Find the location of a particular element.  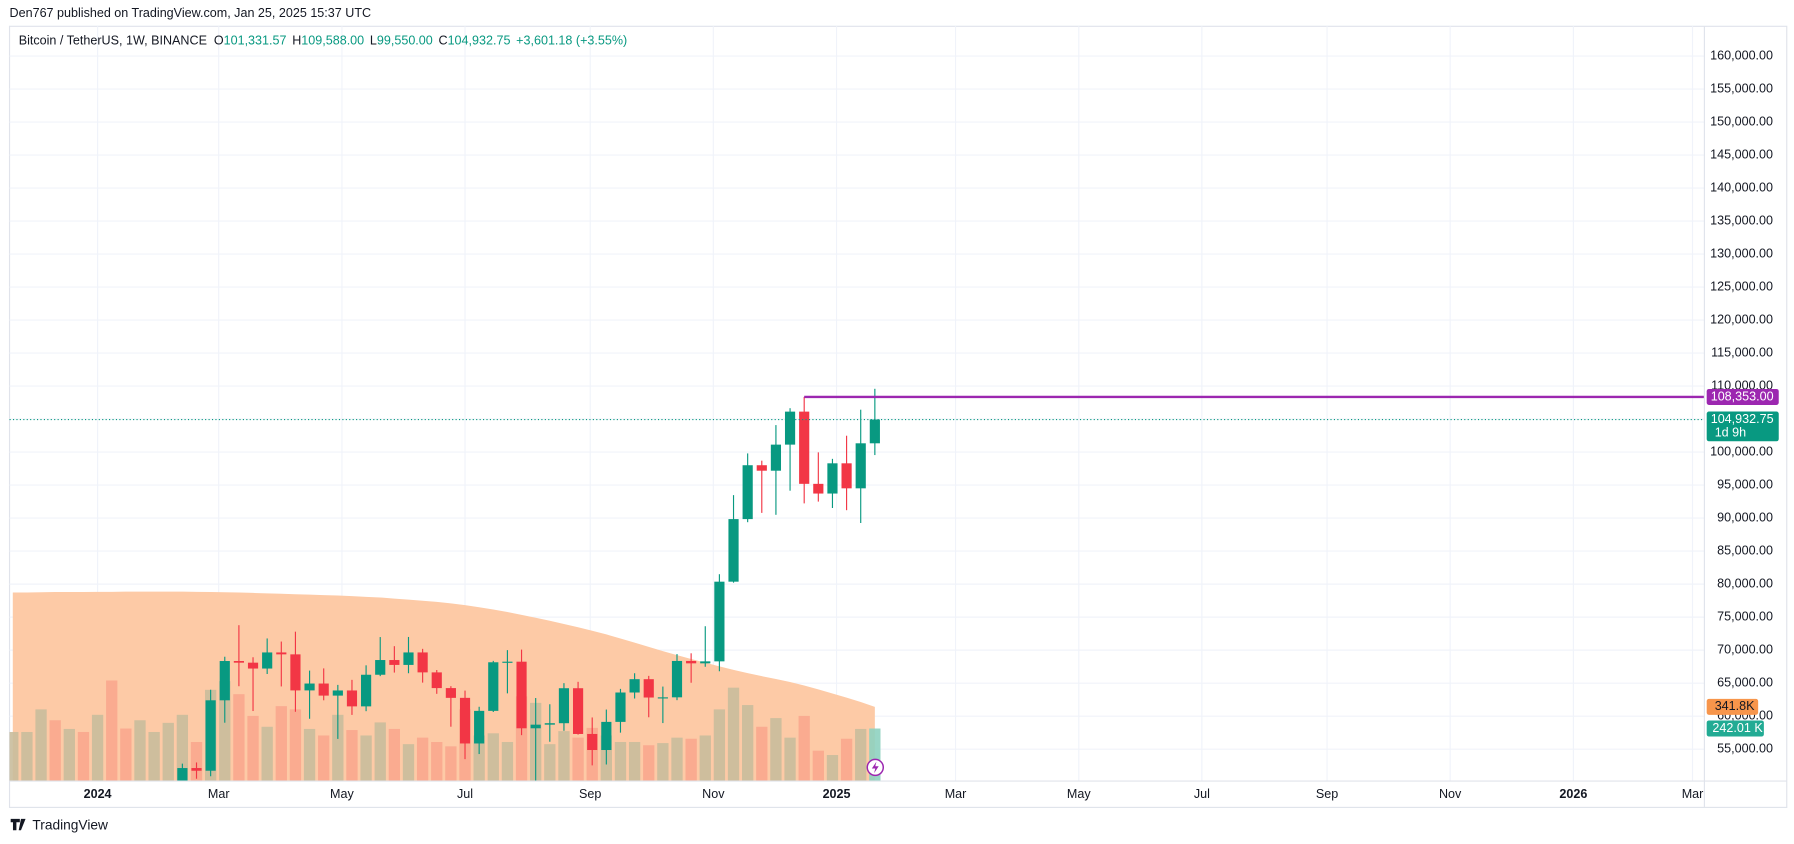

ohlc-value: 99,550.00 is located at coordinates (405, 40).